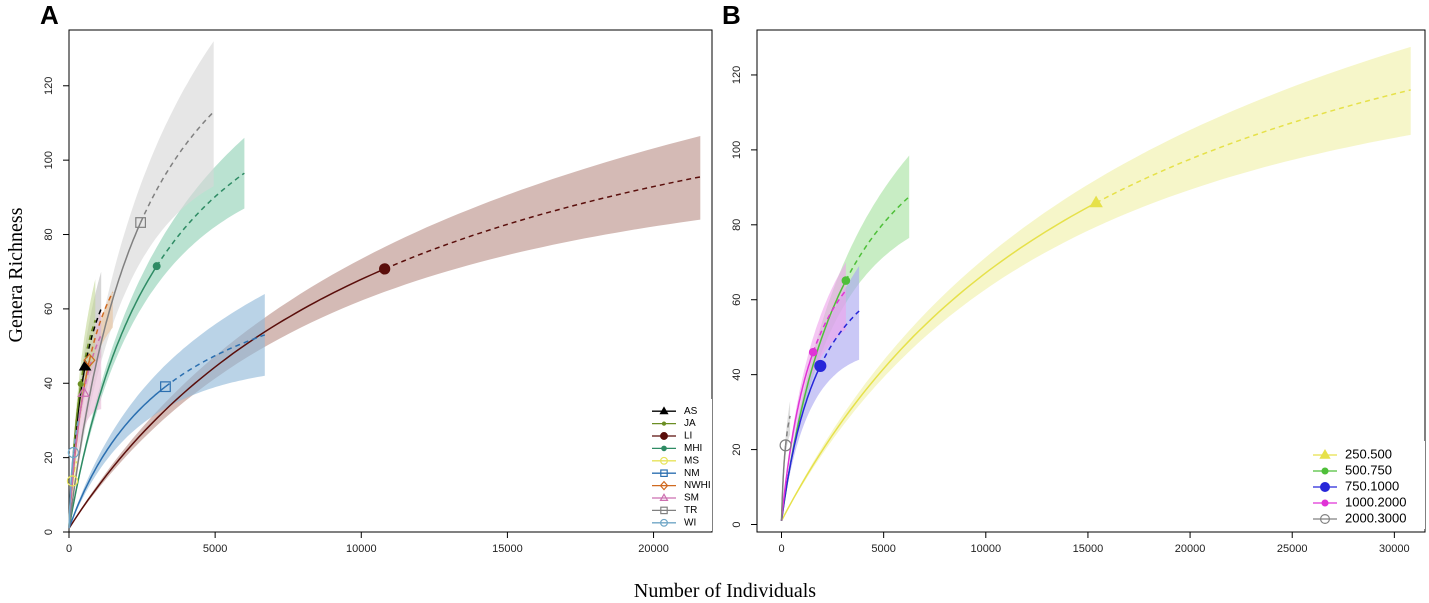 This screenshot has width=1429, height=603. I want to click on legend-marker-mhi, so click(664, 448).